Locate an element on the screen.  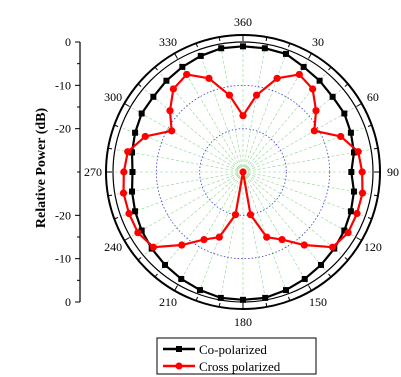
angle-tick-label: 360 is located at coordinates (243, 22).